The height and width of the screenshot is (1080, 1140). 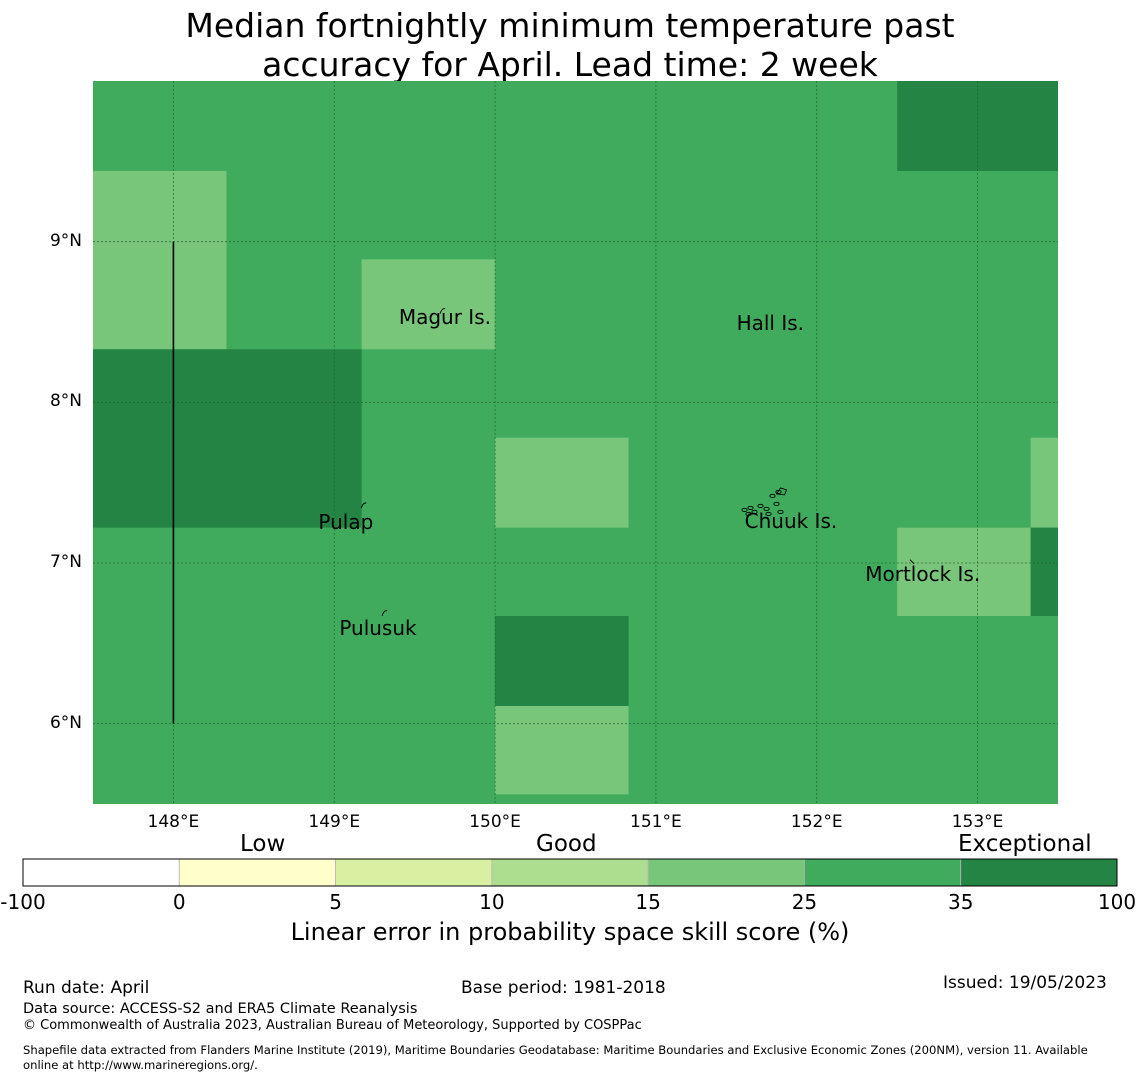 I want to click on category-good: Good, so click(x=566, y=844).